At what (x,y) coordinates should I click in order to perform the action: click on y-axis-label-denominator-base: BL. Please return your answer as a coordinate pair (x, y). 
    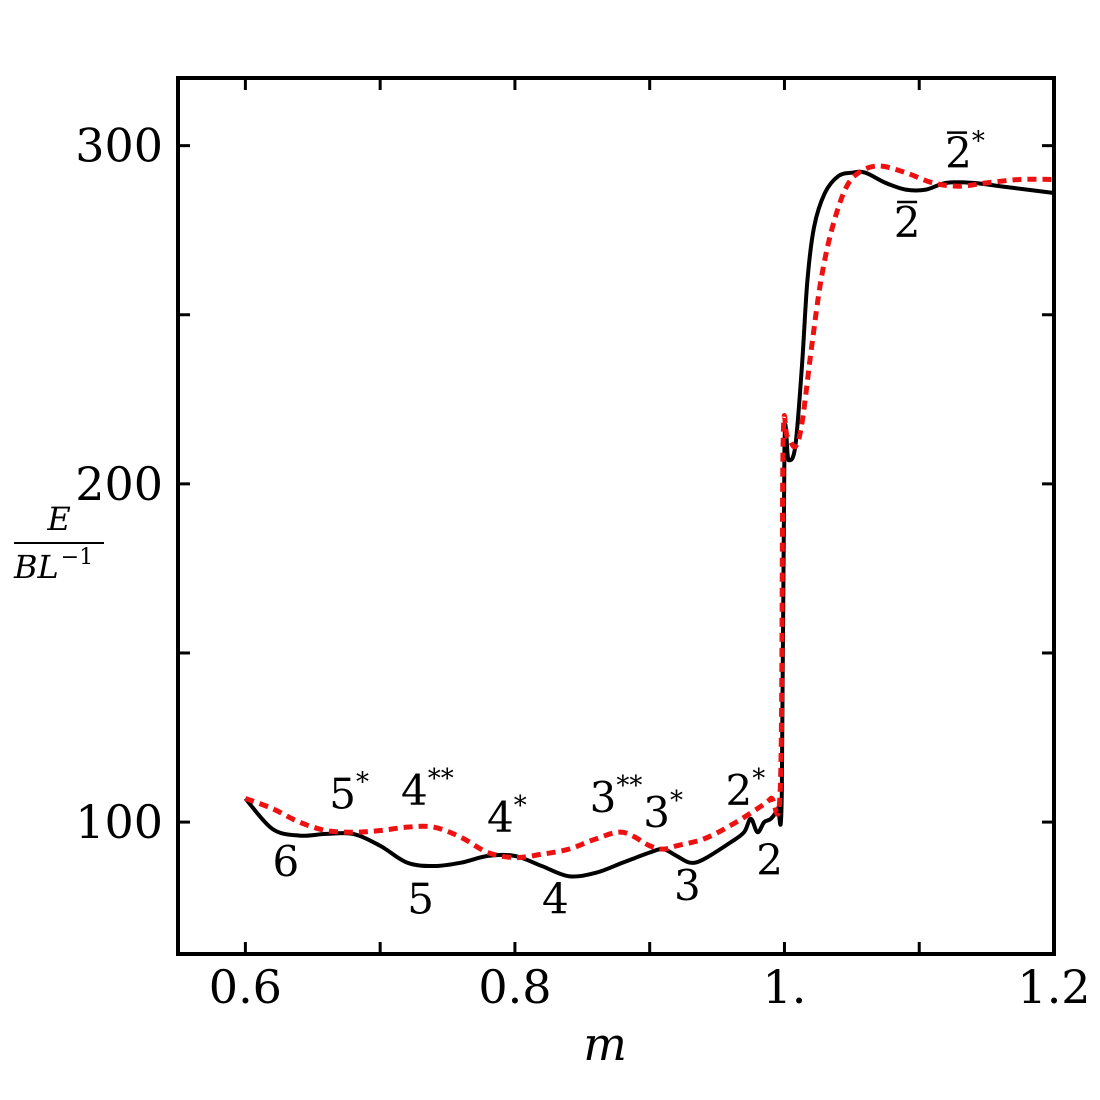
    Looking at the image, I should click on (36, 567).